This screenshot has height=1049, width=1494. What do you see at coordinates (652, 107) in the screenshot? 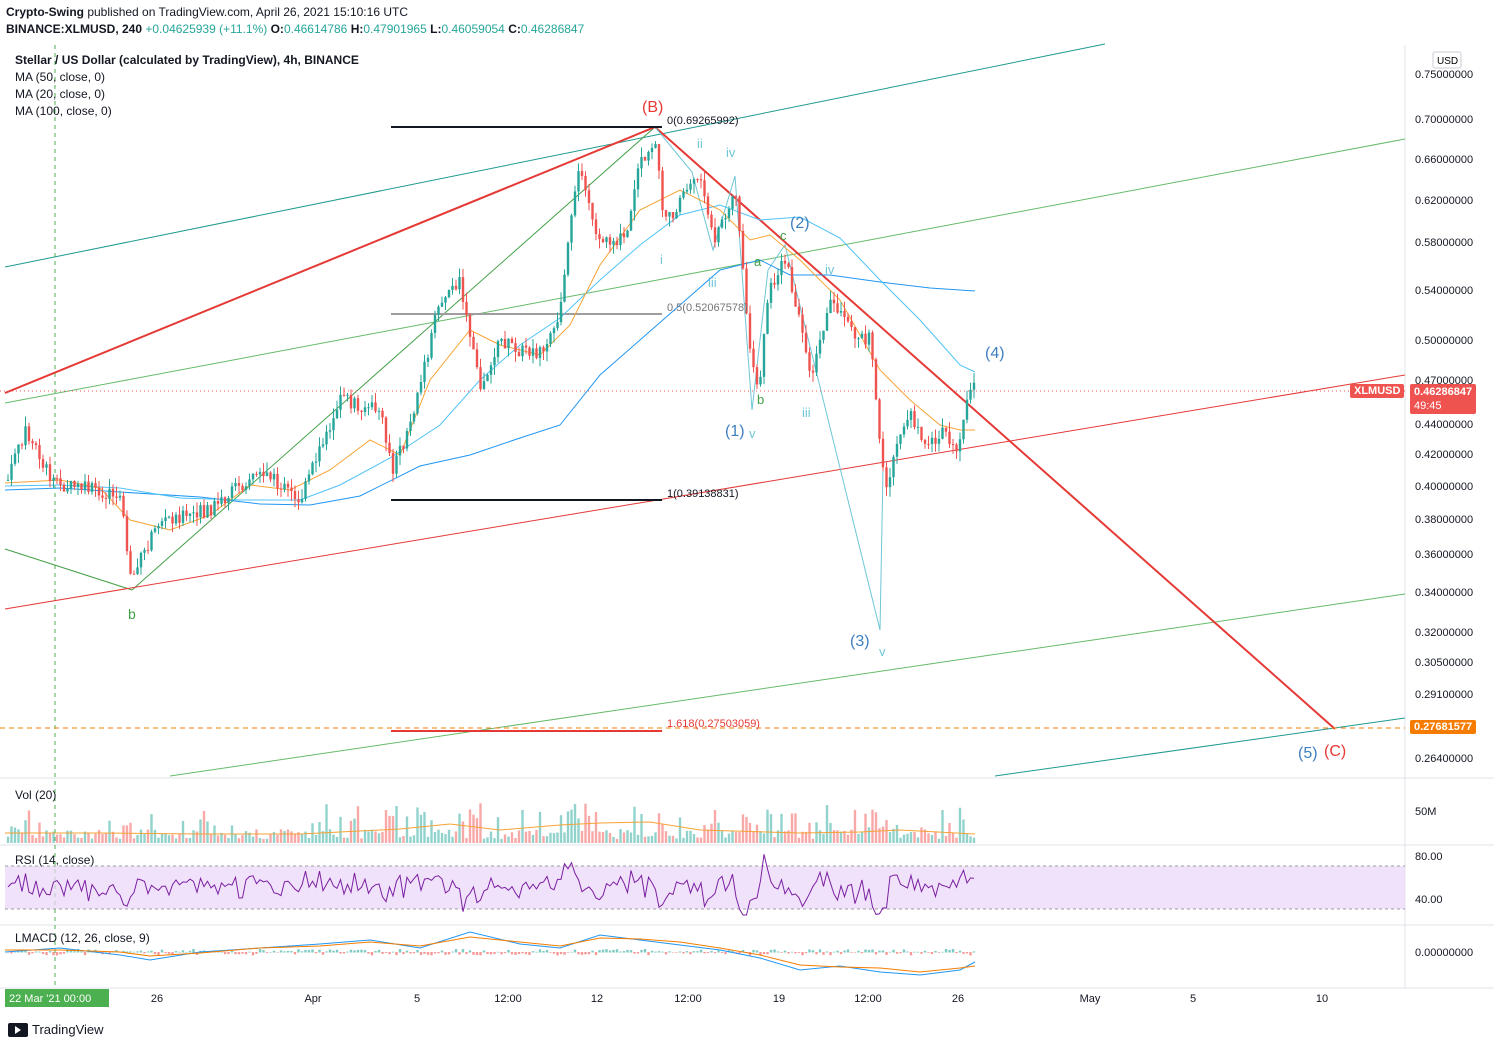
I see `wave-B-label: (B)` at bounding box center [652, 107].